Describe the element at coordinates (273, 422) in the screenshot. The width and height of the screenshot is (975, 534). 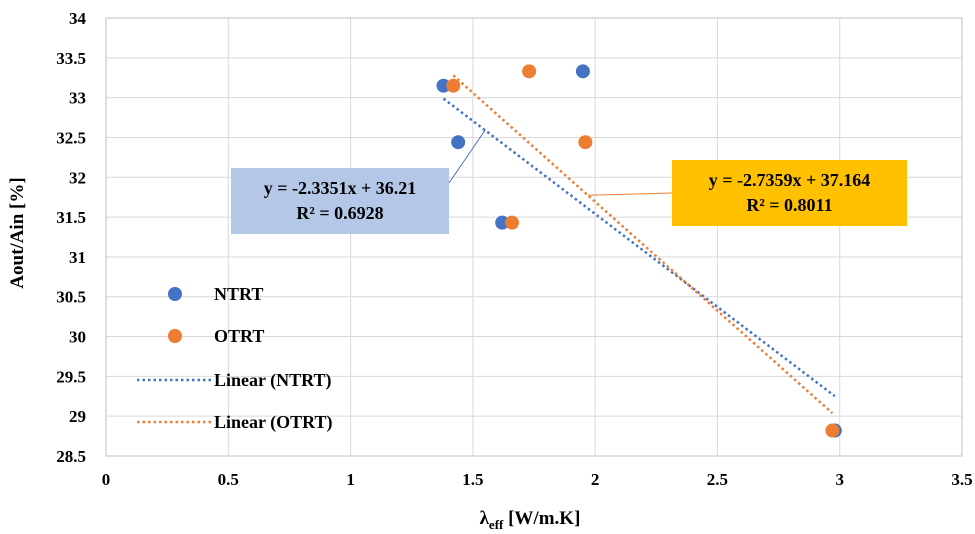
I see `legend-label-linear-otrt: Linear (OTRT)` at that location.